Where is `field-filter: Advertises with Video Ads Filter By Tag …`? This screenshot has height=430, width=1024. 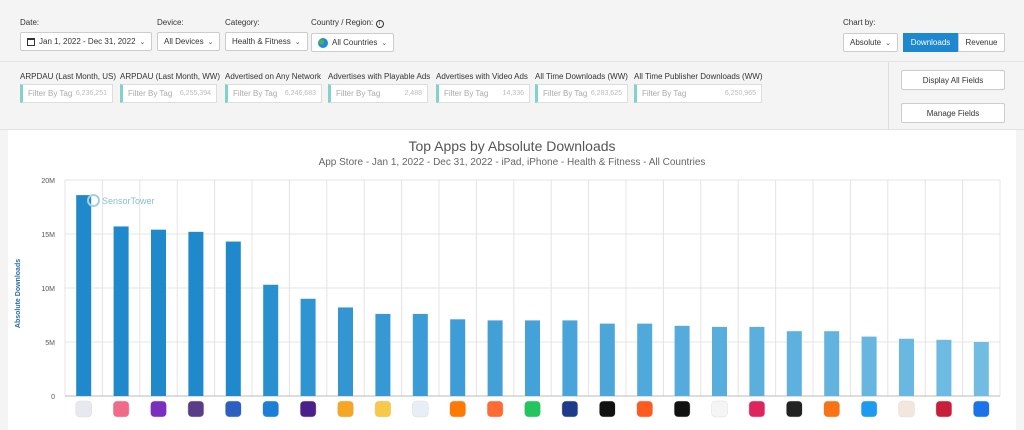
field-filter: Advertises with Video Ads Filter By Tag … is located at coordinates (483, 87).